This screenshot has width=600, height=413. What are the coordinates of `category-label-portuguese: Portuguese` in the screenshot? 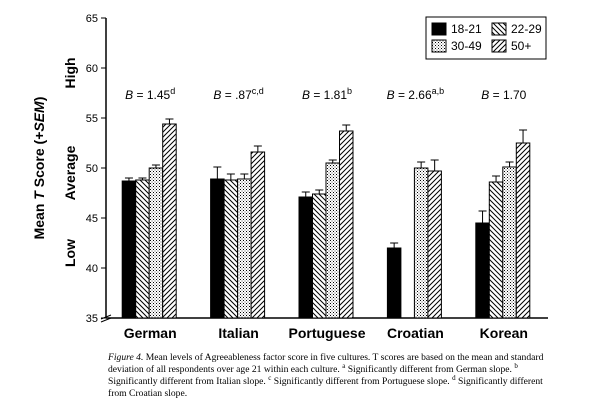 It's located at (326, 333).